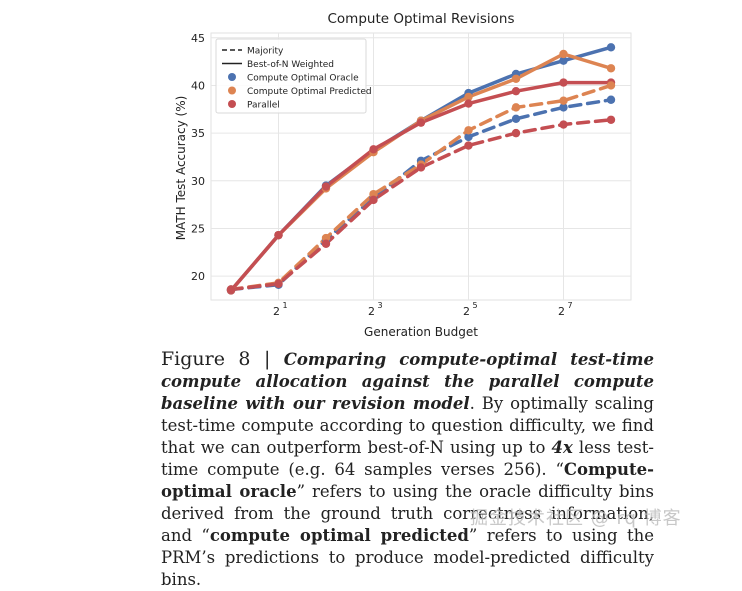 The width and height of the screenshot is (742, 591). What do you see at coordinates (290, 65) in the screenshot?
I see `legend-label-best-of-n-weighted: Best-of-N Weighted` at bounding box center [290, 65].